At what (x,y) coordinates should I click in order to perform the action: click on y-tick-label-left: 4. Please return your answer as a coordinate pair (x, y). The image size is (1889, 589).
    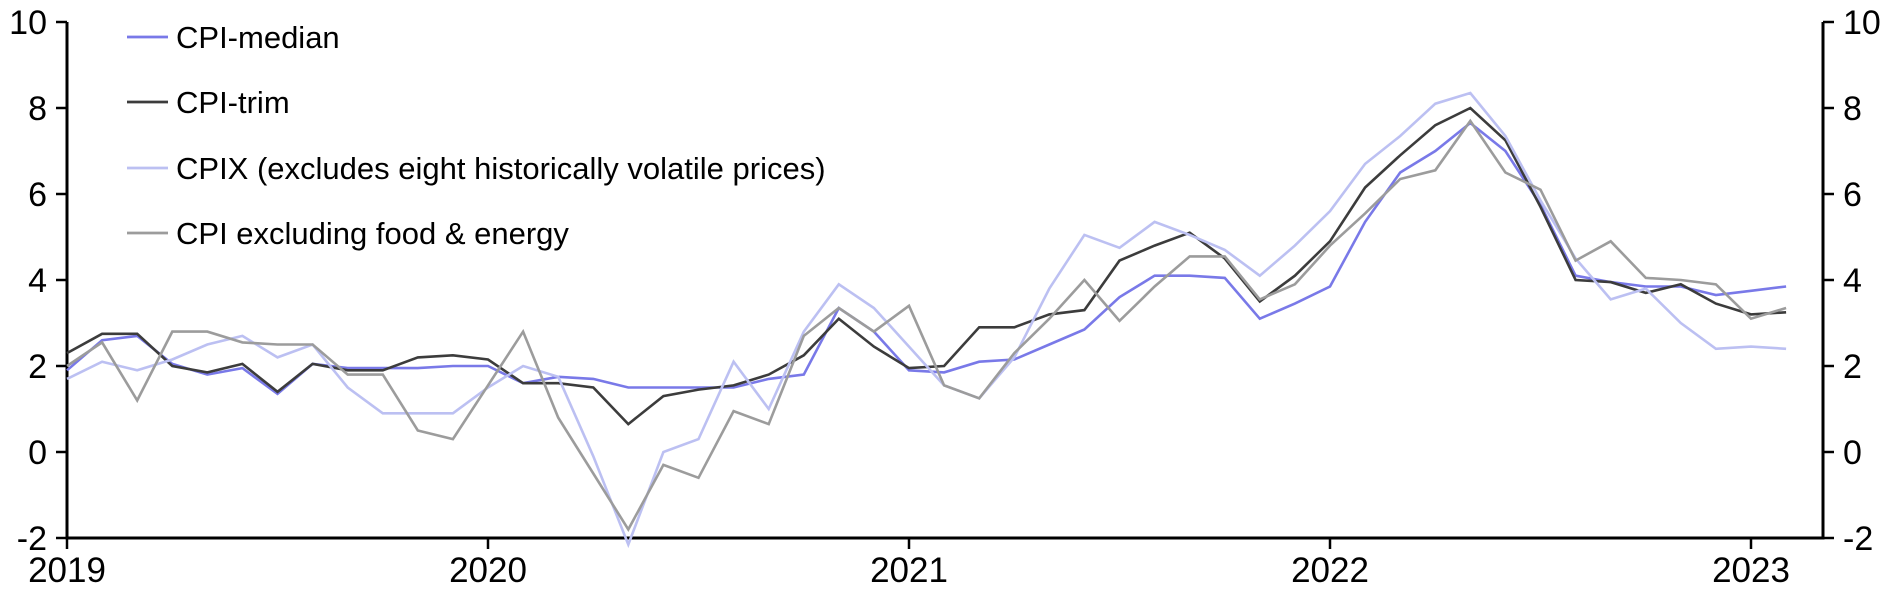
    Looking at the image, I should click on (37, 281).